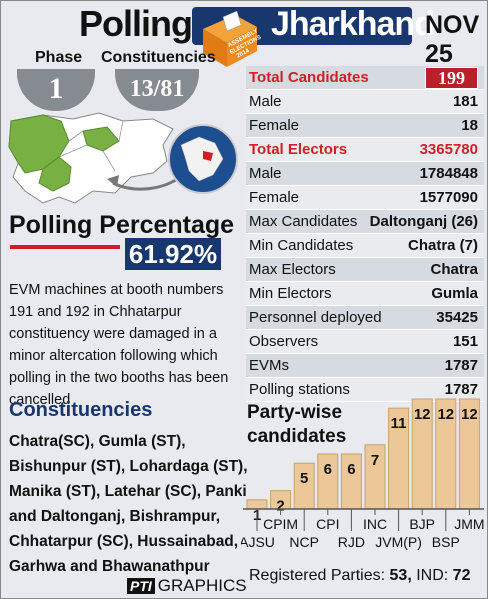 The height and width of the screenshot is (599, 488). Describe the element at coordinates (158, 57) in the screenshot. I see `constituencies-count-label: Constituencies` at that location.